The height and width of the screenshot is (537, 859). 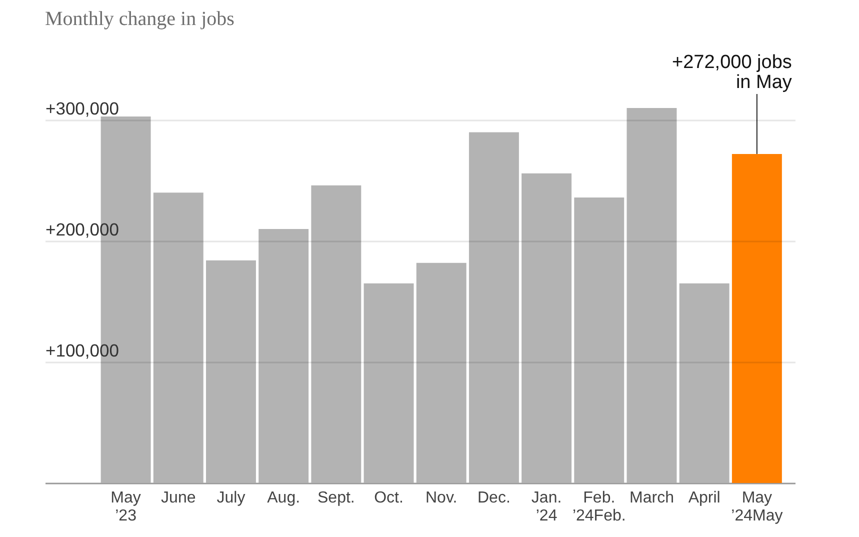 What do you see at coordinates (336, 498) in the screenshot?
I see `x-tick-label: Sept.` at bounding box center [336, 498].